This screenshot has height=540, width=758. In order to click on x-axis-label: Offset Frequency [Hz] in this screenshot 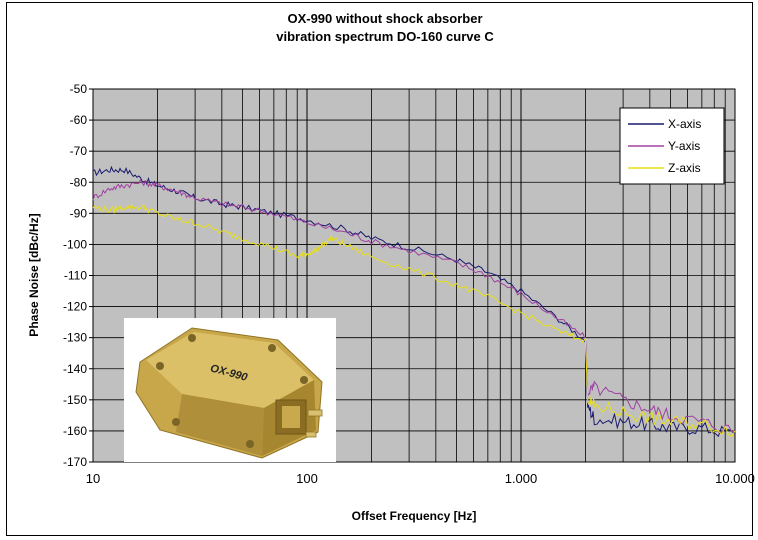, I will do `click(414, 516)`.